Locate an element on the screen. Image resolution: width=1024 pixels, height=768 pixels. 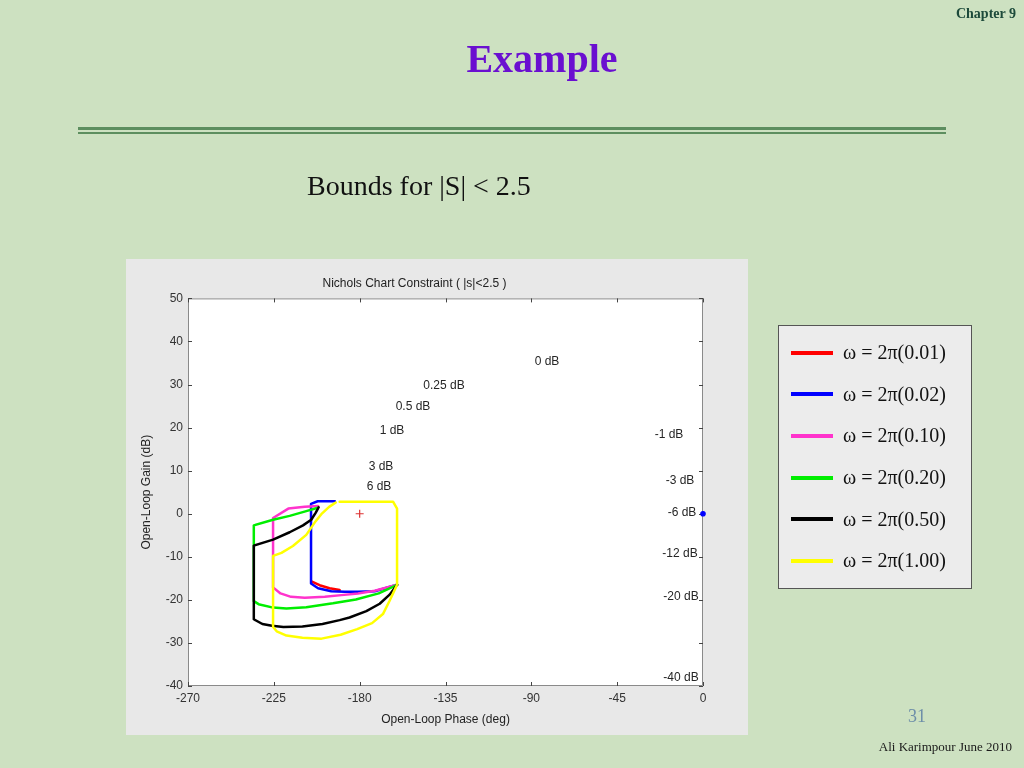
y-tick-label: -30 is located at coordinates (174, 642).